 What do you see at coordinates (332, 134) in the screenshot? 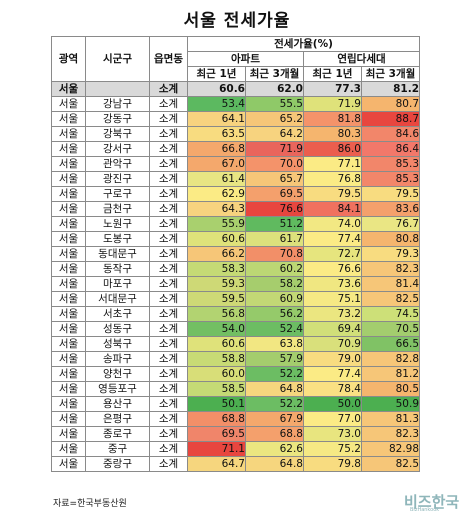
I see `cell-villa-recent1: 80.3` at bounding box center [332, 134].